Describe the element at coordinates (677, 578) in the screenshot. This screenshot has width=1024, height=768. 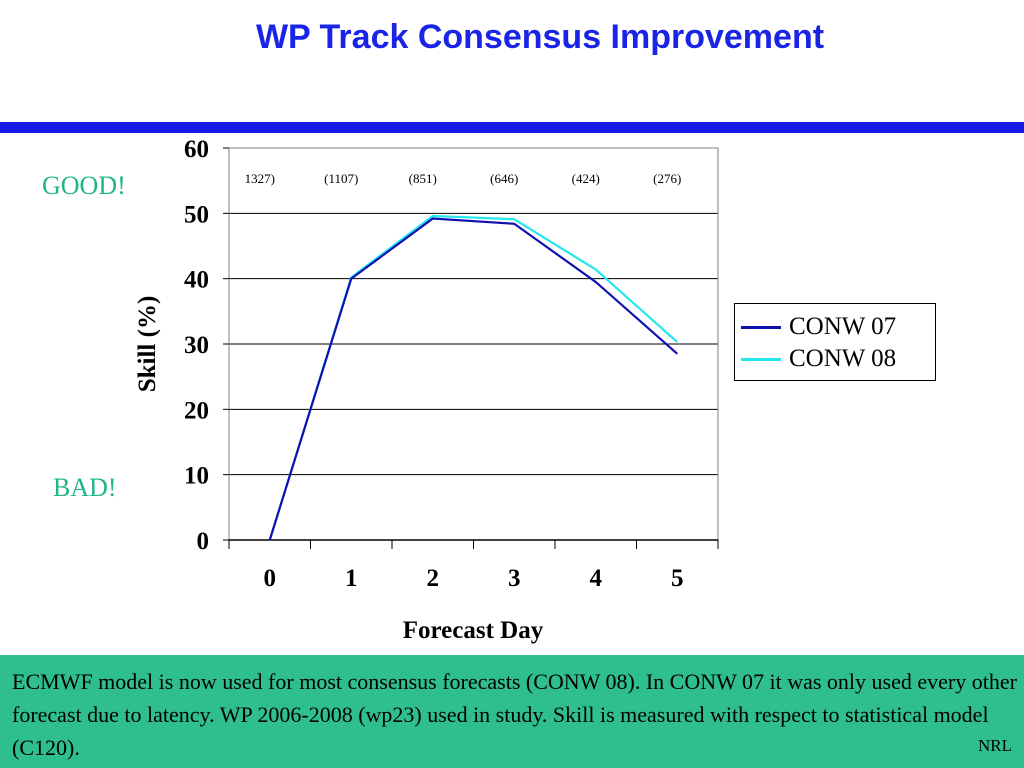
I see `x-tick-label: 5` at that location.